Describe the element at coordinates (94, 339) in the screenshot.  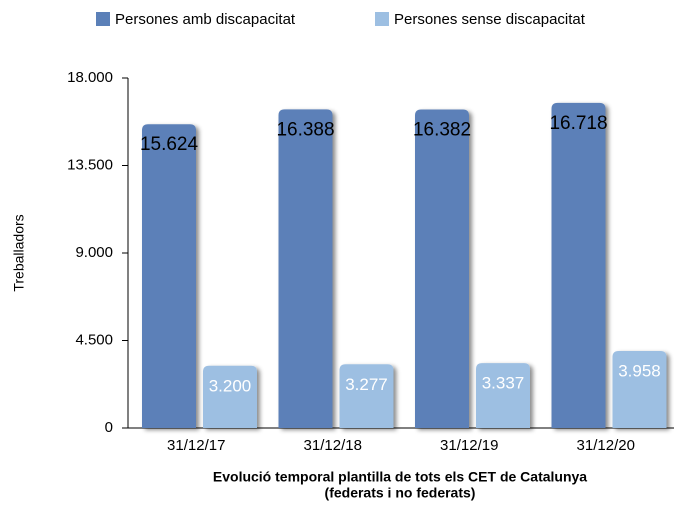
I see `y-tick-label: 4.500` at that location.